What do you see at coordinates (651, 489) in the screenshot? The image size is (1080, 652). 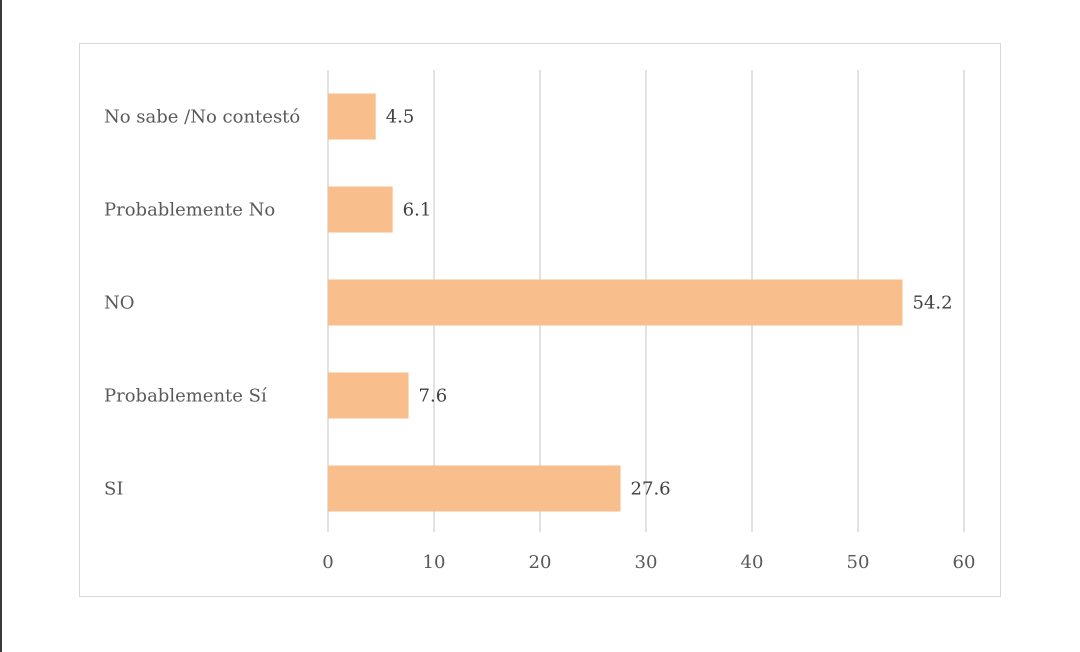 I see `data-label: 27.6` at bounding box center [651, 489].